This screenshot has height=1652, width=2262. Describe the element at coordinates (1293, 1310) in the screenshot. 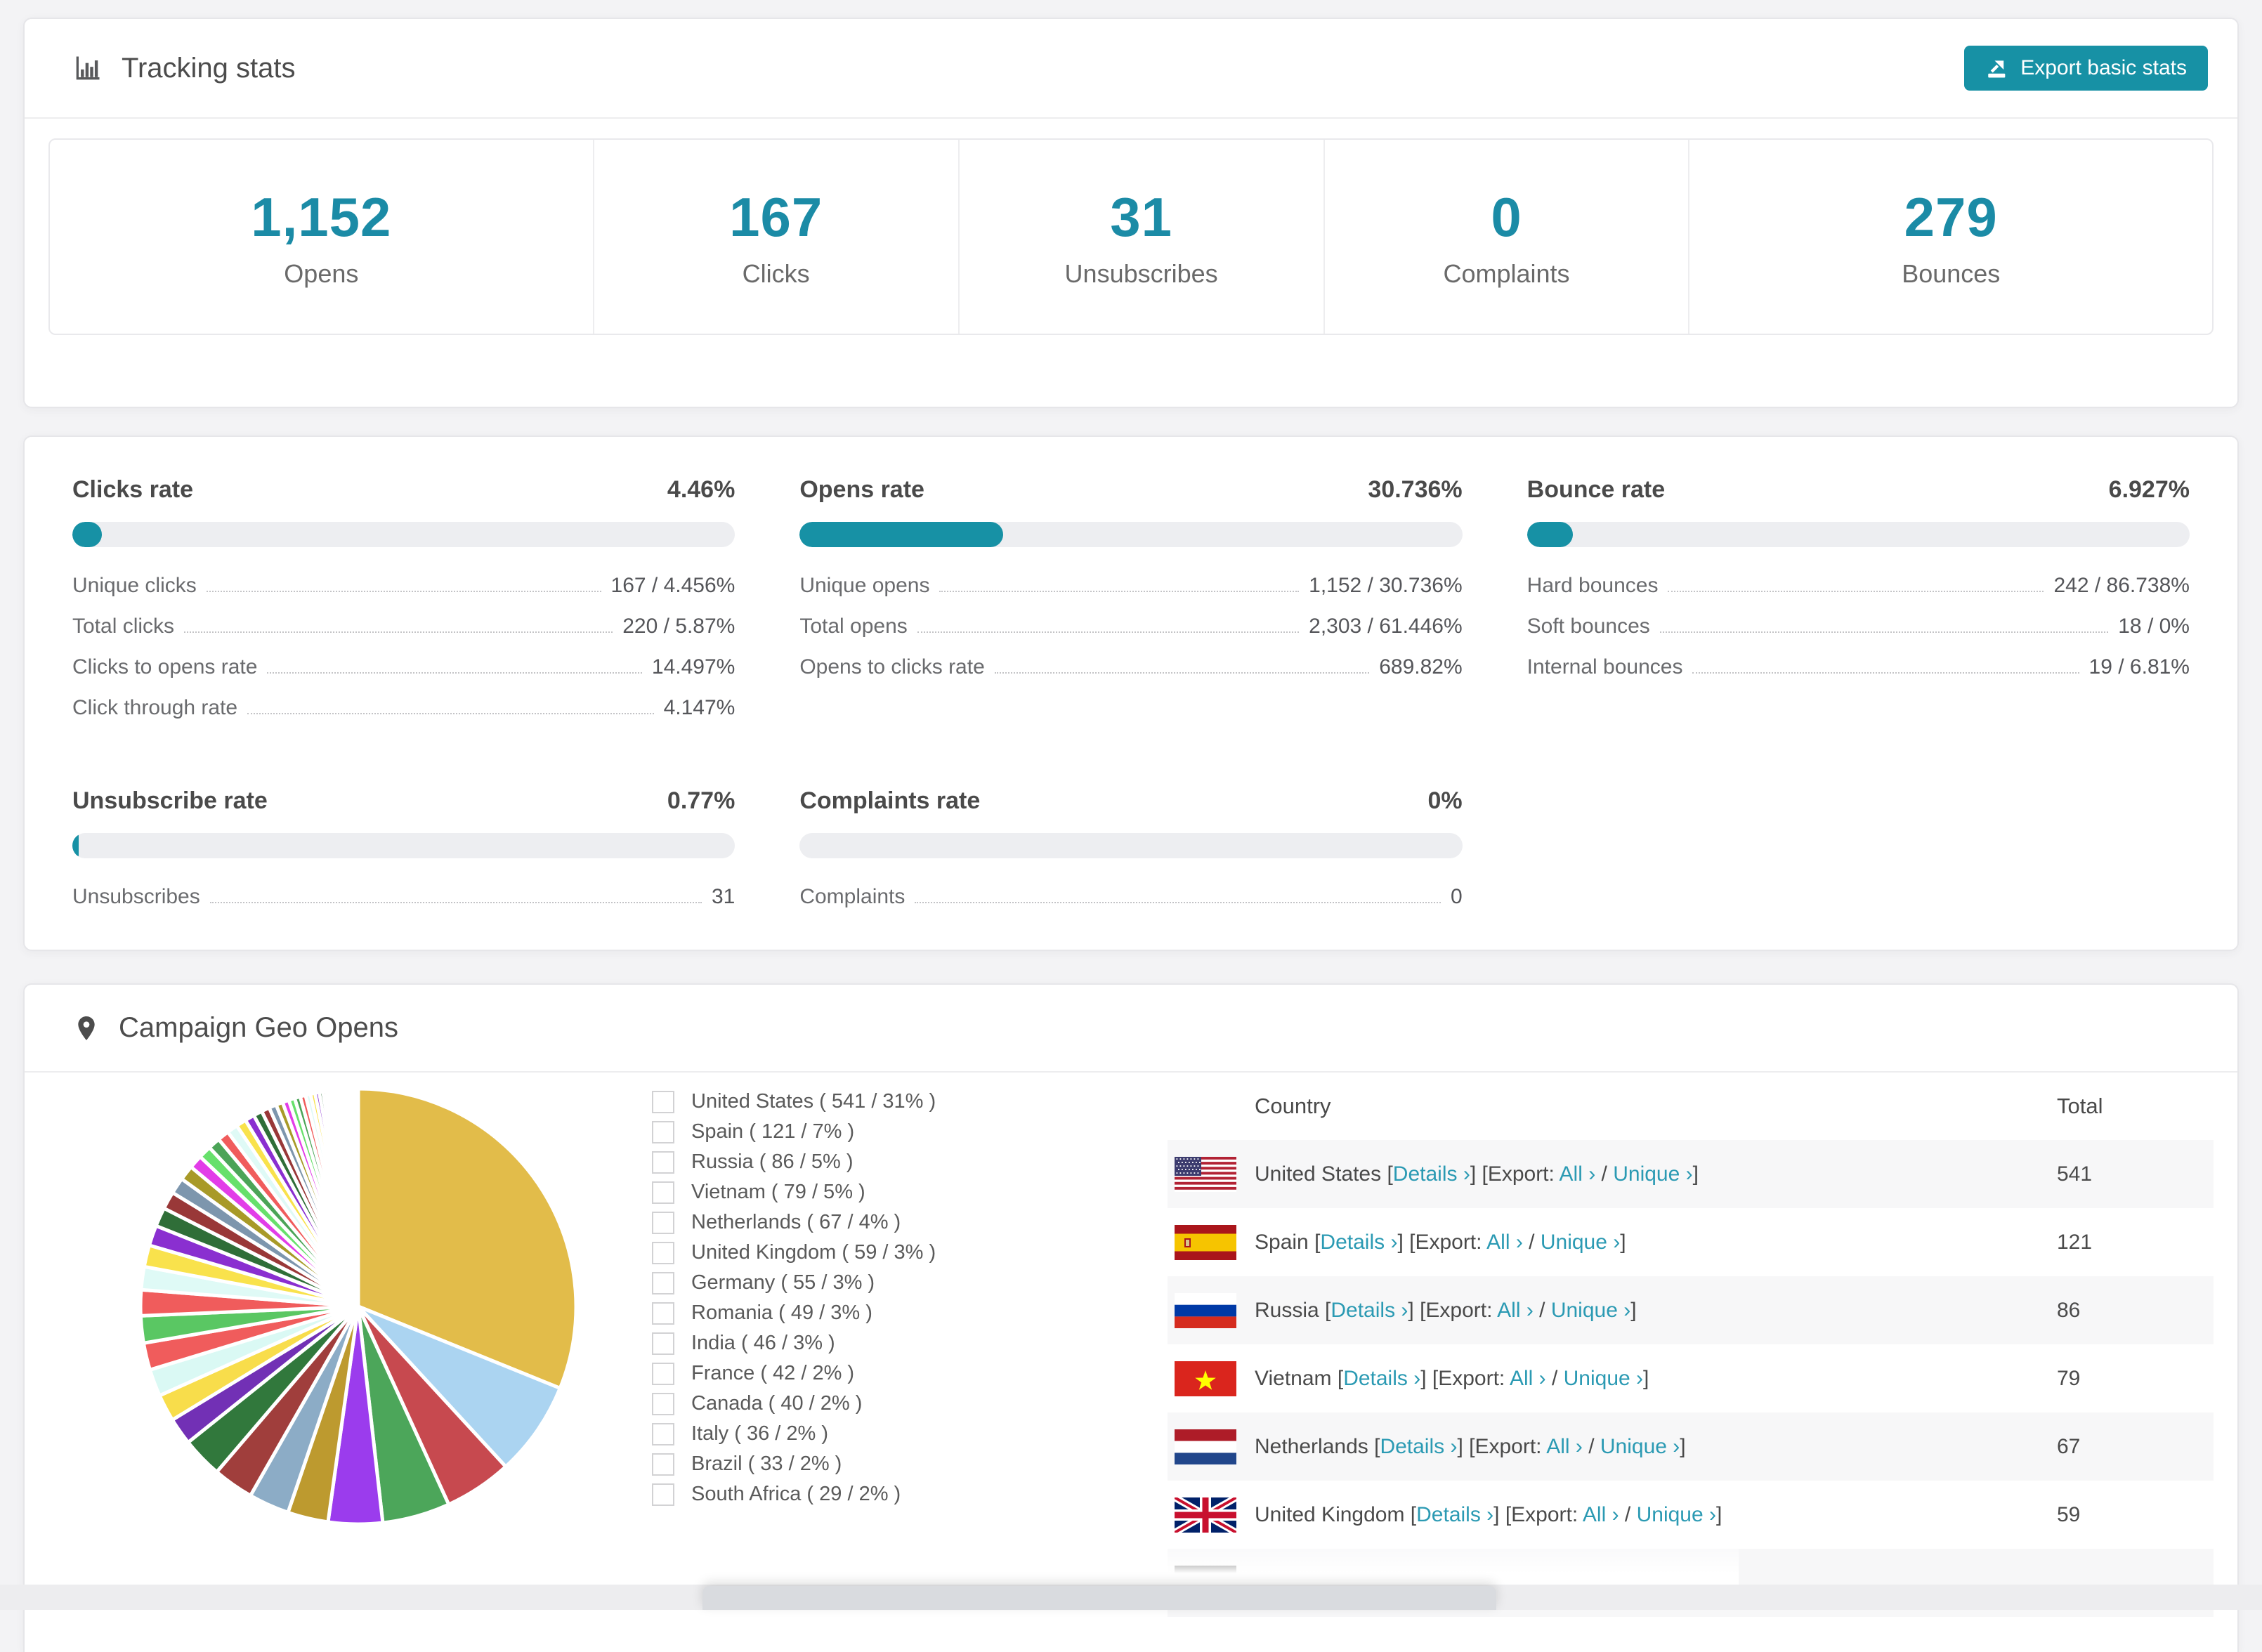

I see `country-name: Russia [` at that location.